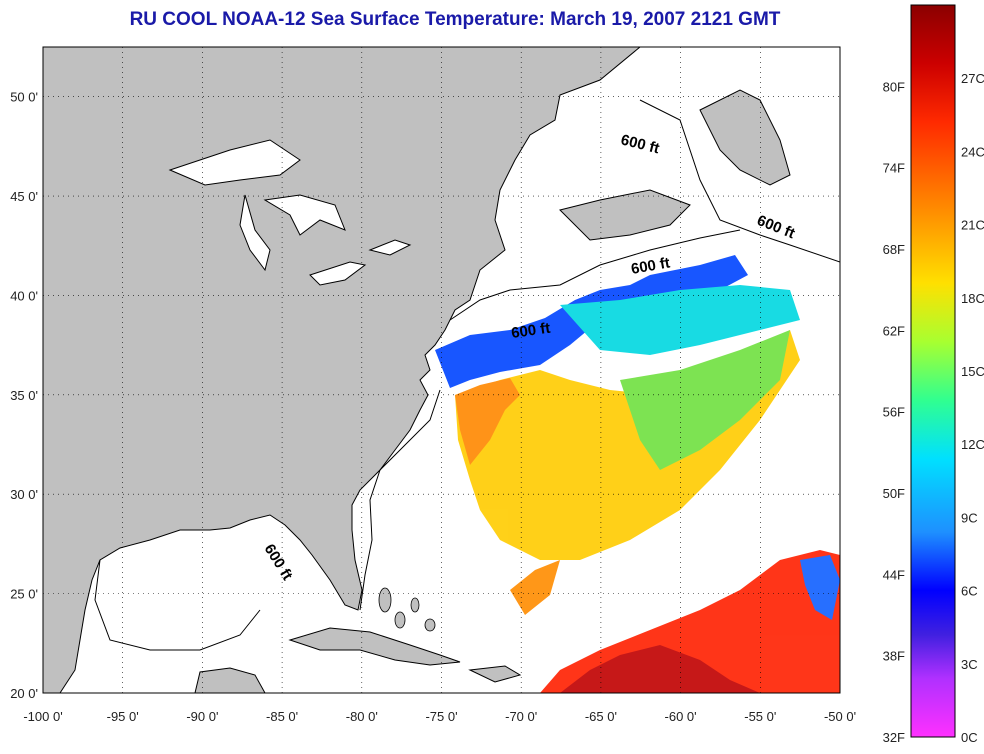 This screenshot has width=984, height=754. Describe the element at coordinates (972, 371) in the screenshot. I see `celsius-label: 15C` at that location.